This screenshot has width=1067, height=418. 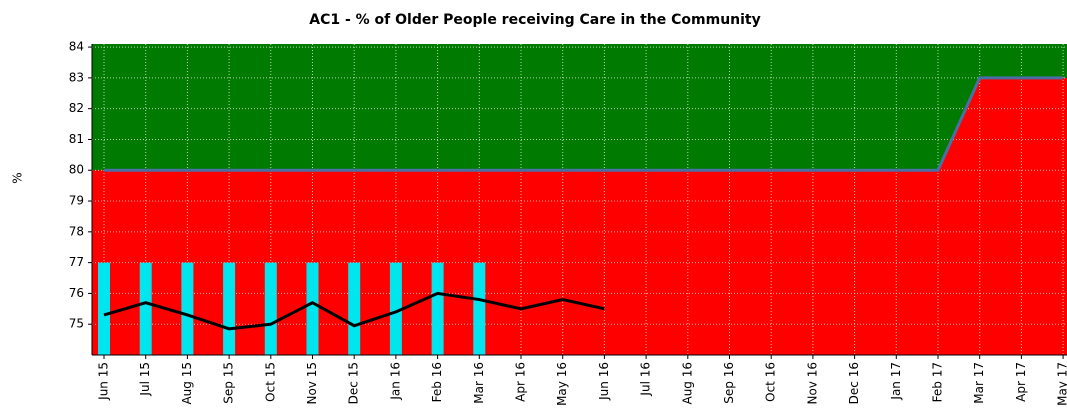 I want to click on x-tick-label: Jun 16, so click(x=604, y=381).